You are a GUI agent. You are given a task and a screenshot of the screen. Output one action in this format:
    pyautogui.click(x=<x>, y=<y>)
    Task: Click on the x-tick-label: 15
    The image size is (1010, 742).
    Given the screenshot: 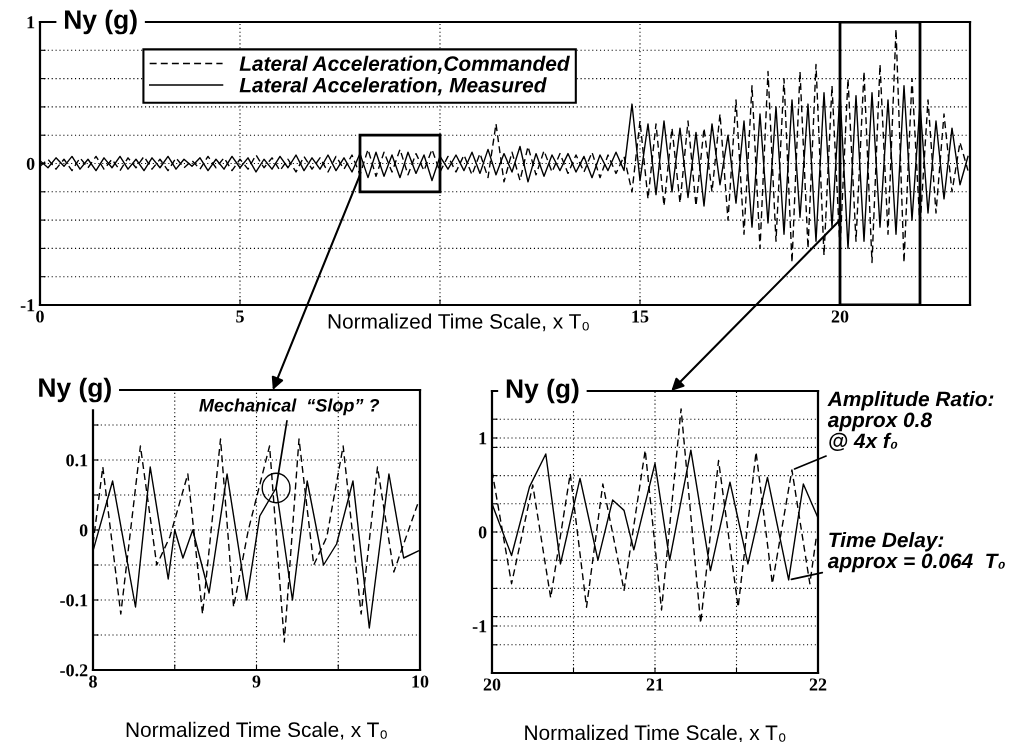 What is the action you would take?
    pyautogui.click(x=640, y=316)
    